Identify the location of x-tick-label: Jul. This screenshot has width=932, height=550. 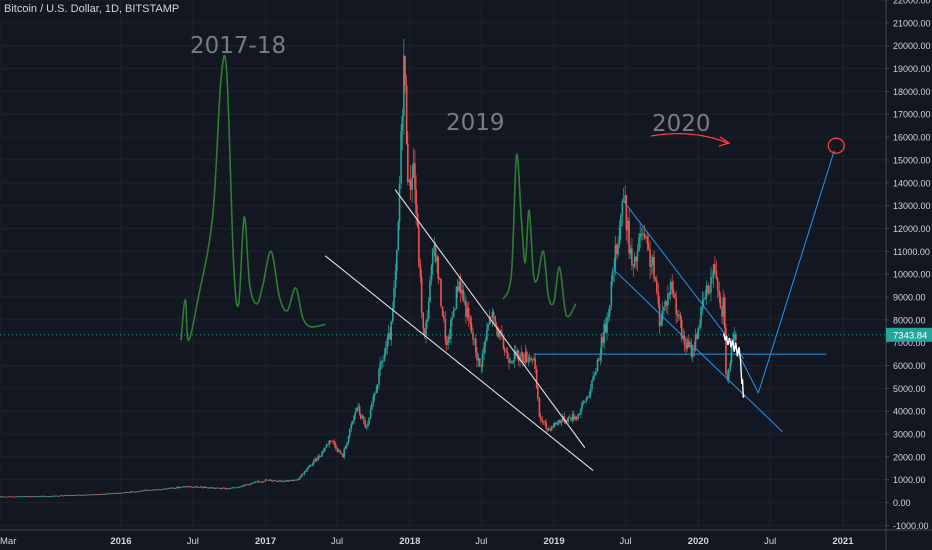
(625, 541).